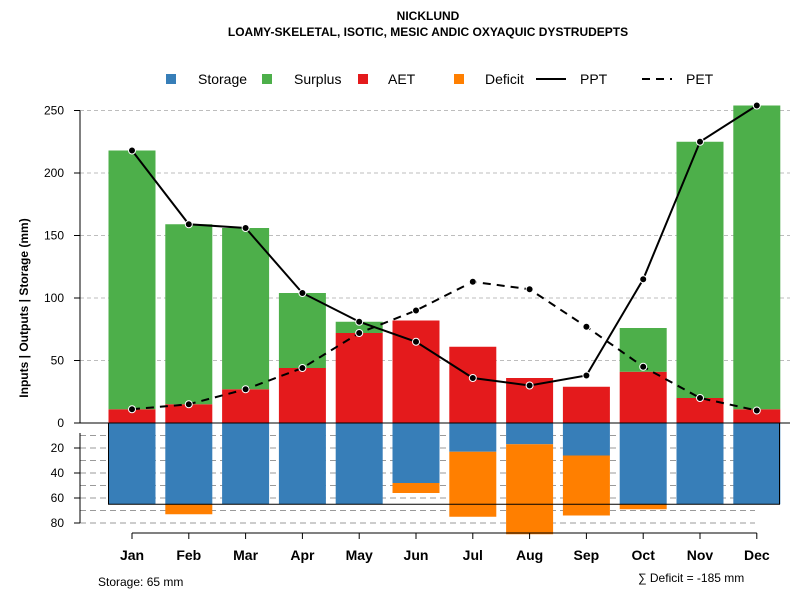 The image size is (800, 600). What do you see at coordinates (245, 555) in the screenshot?
I see `x-tick-label: Mar` at bounding box center [245, 555].